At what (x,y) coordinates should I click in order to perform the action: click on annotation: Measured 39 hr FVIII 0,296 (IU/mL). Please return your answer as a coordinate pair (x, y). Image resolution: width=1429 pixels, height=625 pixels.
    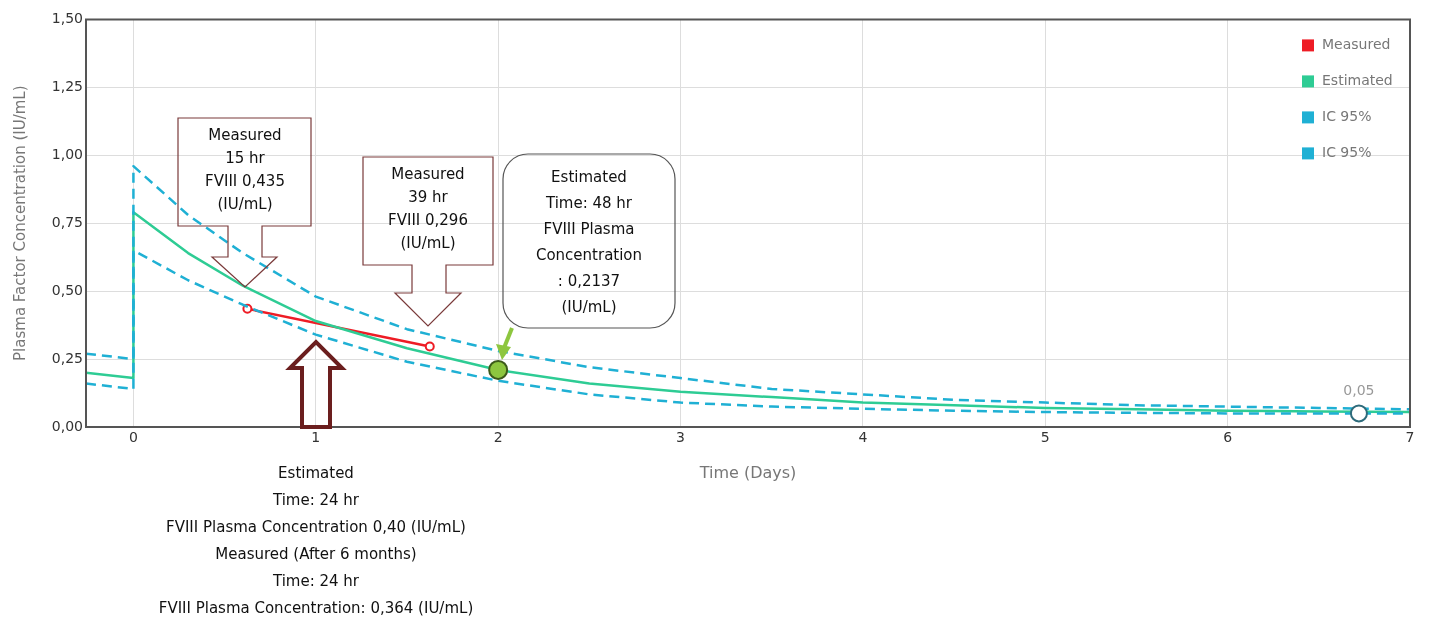
    Looking at the image, I should click on (428, 208).